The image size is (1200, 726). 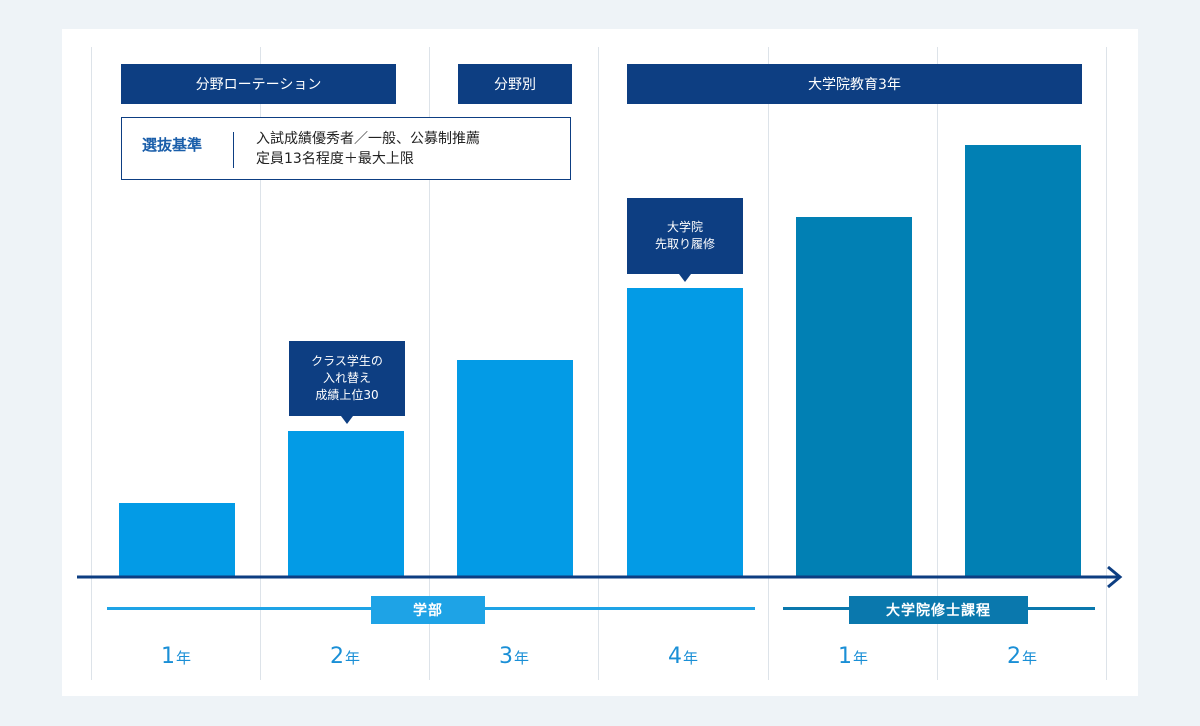 I want to click on header-box-rotation: 分野ローテーション, so click(x=258, y=84).